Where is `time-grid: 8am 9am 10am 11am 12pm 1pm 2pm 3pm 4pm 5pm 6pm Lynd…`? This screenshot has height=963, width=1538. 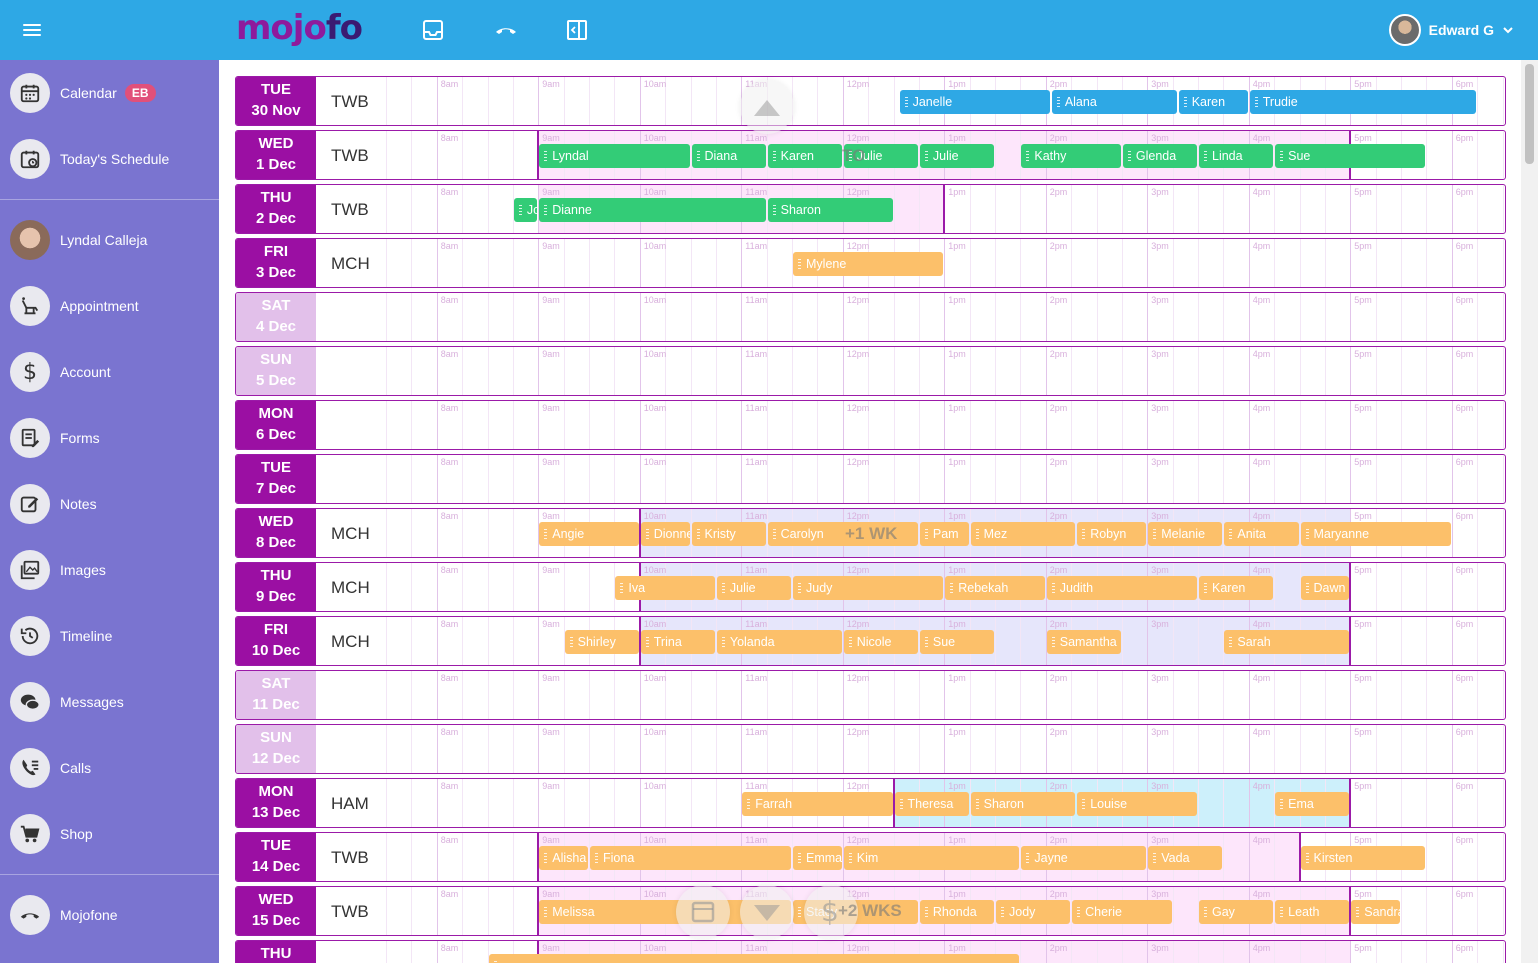 time-grid: 8am 9am 10am 11am 12pm 1pm 2pm 3pm 4pm 5pm 6pm Lynd… is located at coordinates (945, 155).